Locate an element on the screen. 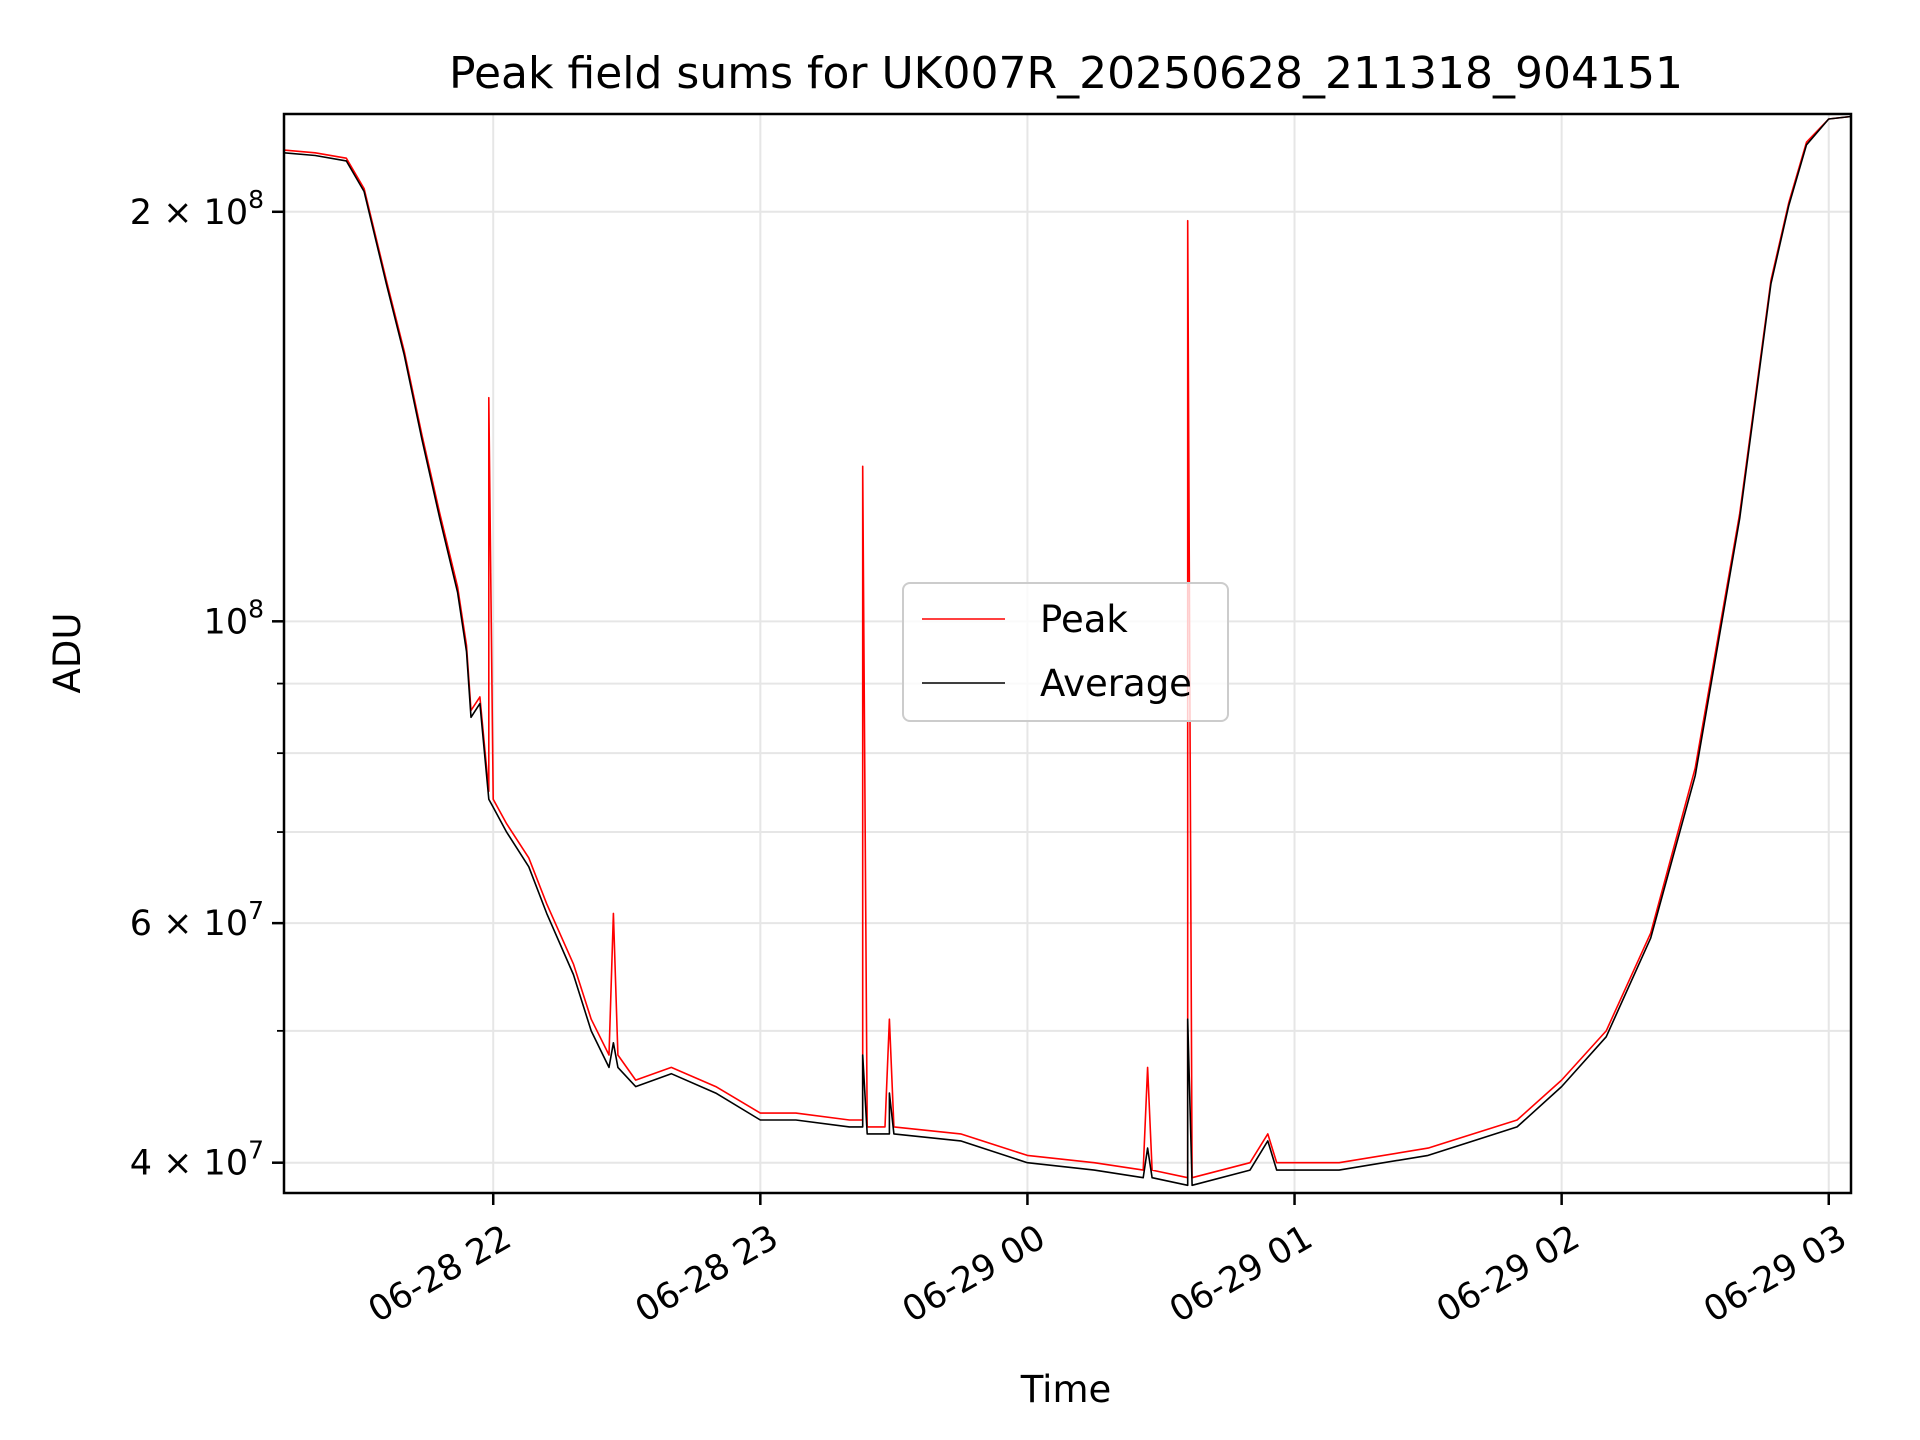 The image size is (1920, 1440). y-tick-label: 108 is located at coordinates (234, 618).